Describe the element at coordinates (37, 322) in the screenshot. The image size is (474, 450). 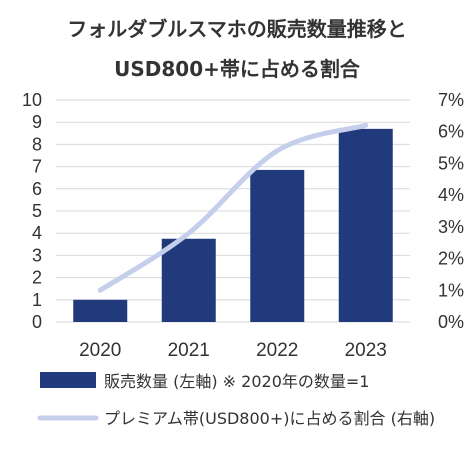
I see `left-axis-tick-label: 0` at that location.